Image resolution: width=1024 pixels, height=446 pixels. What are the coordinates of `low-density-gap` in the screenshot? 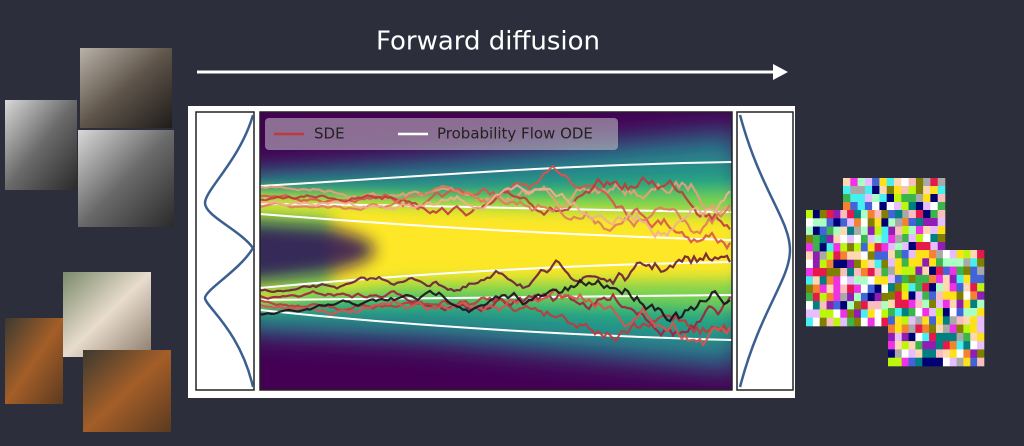 It's located at (317, 251).